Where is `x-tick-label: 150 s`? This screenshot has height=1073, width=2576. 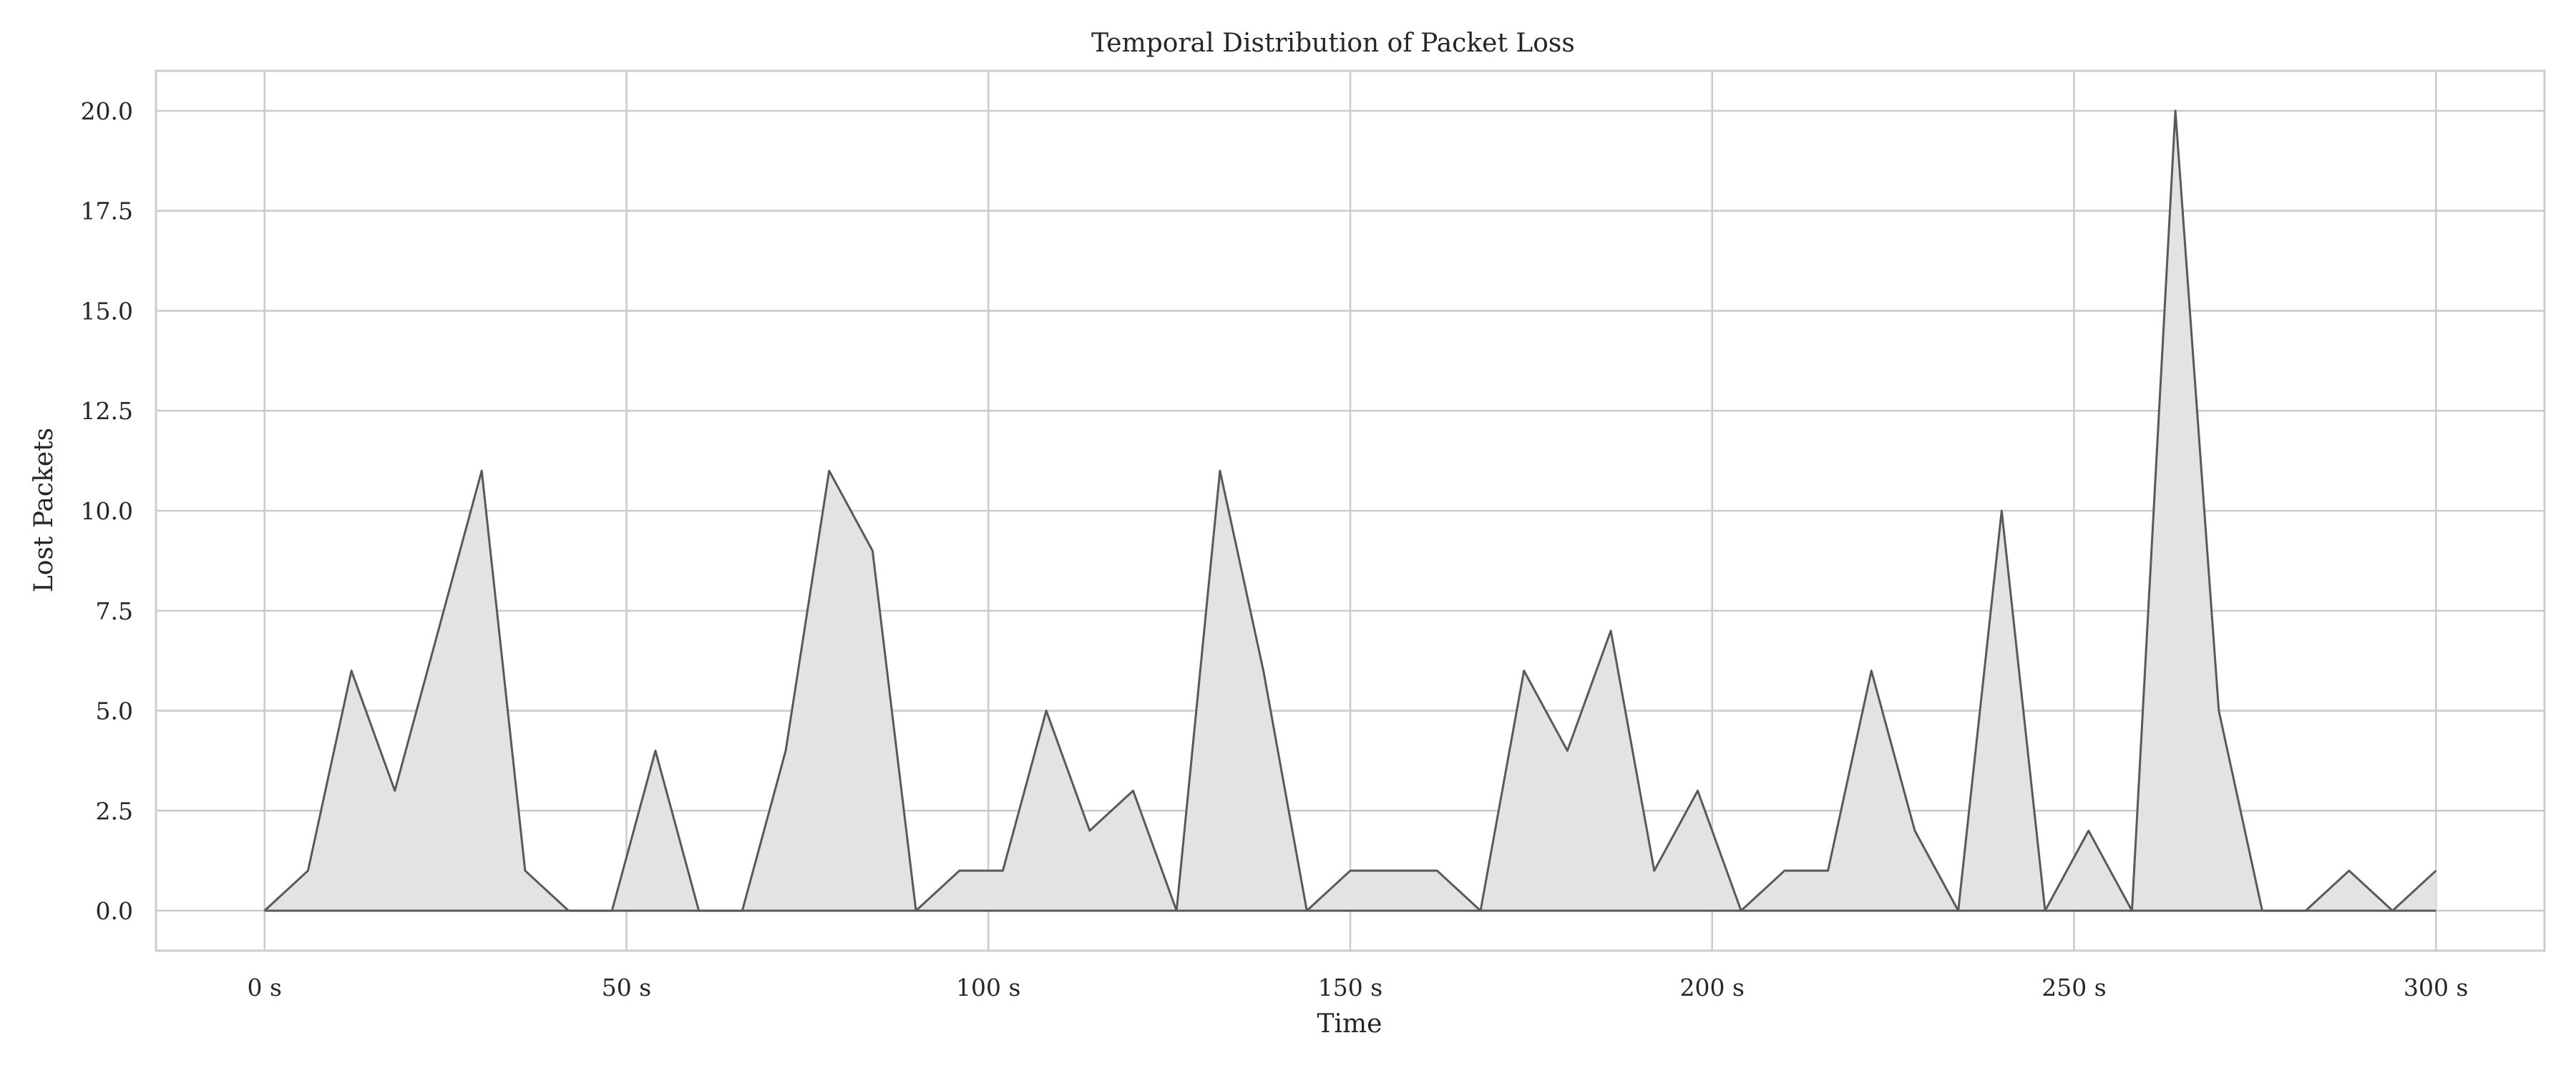
x-tick-label: 150 s is located at coordinates (1350, 987).